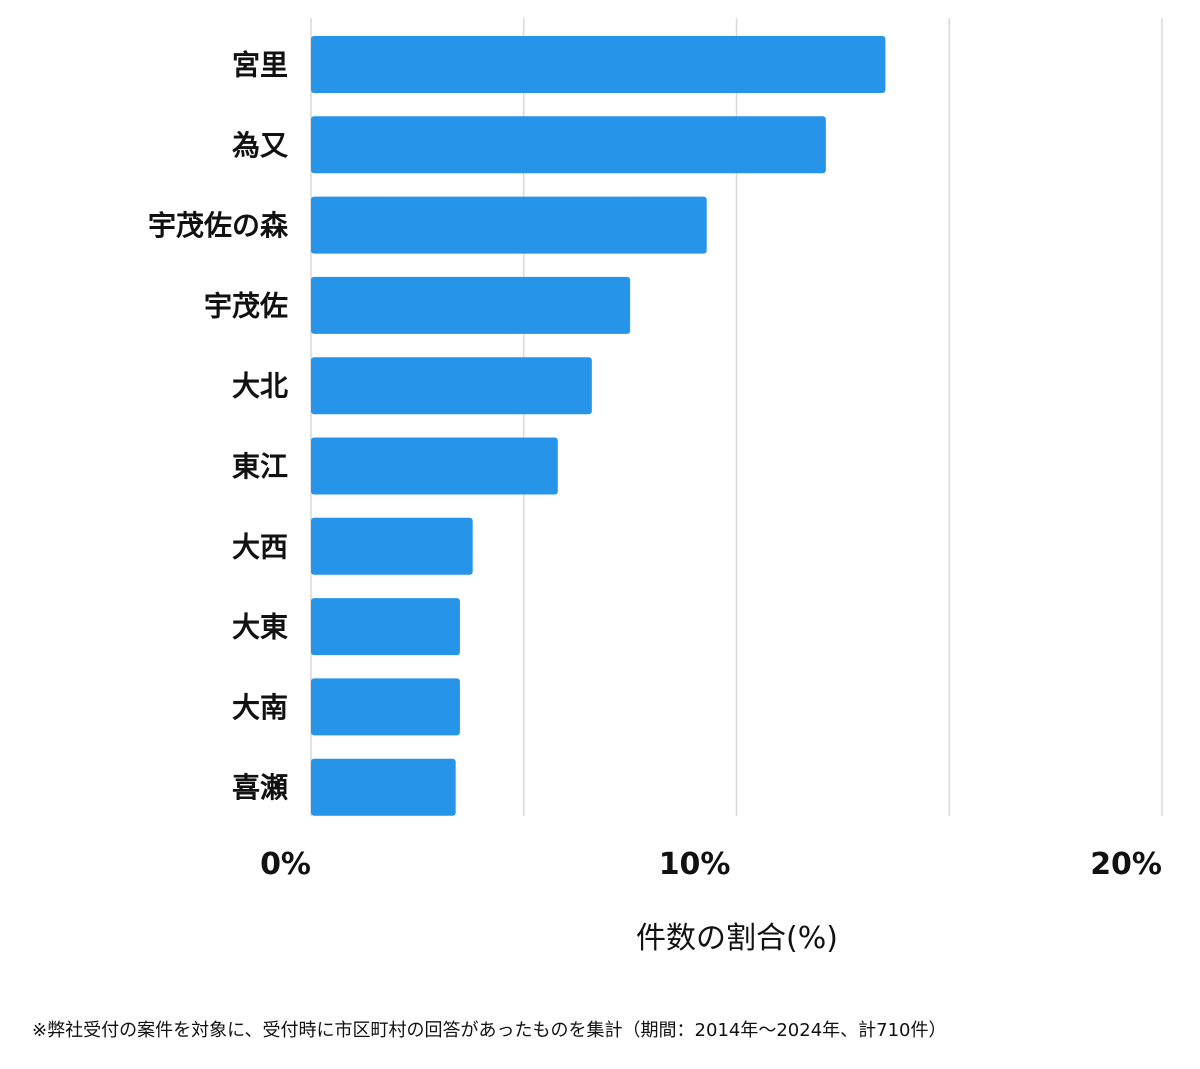 The height and width of the screenshot is (1069, 1200). I want to click on category-label-1: 為又, so click(260, 145).